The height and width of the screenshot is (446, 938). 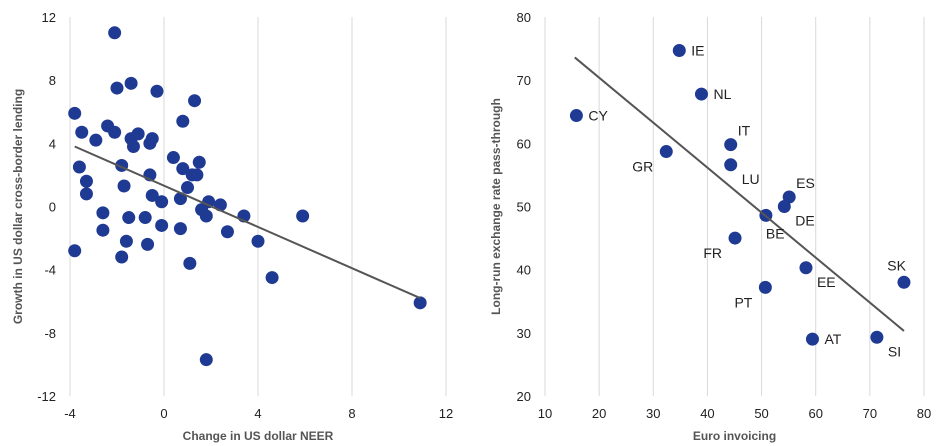 I want to click on x-tick-label: 10, so click(x=545, y=413).